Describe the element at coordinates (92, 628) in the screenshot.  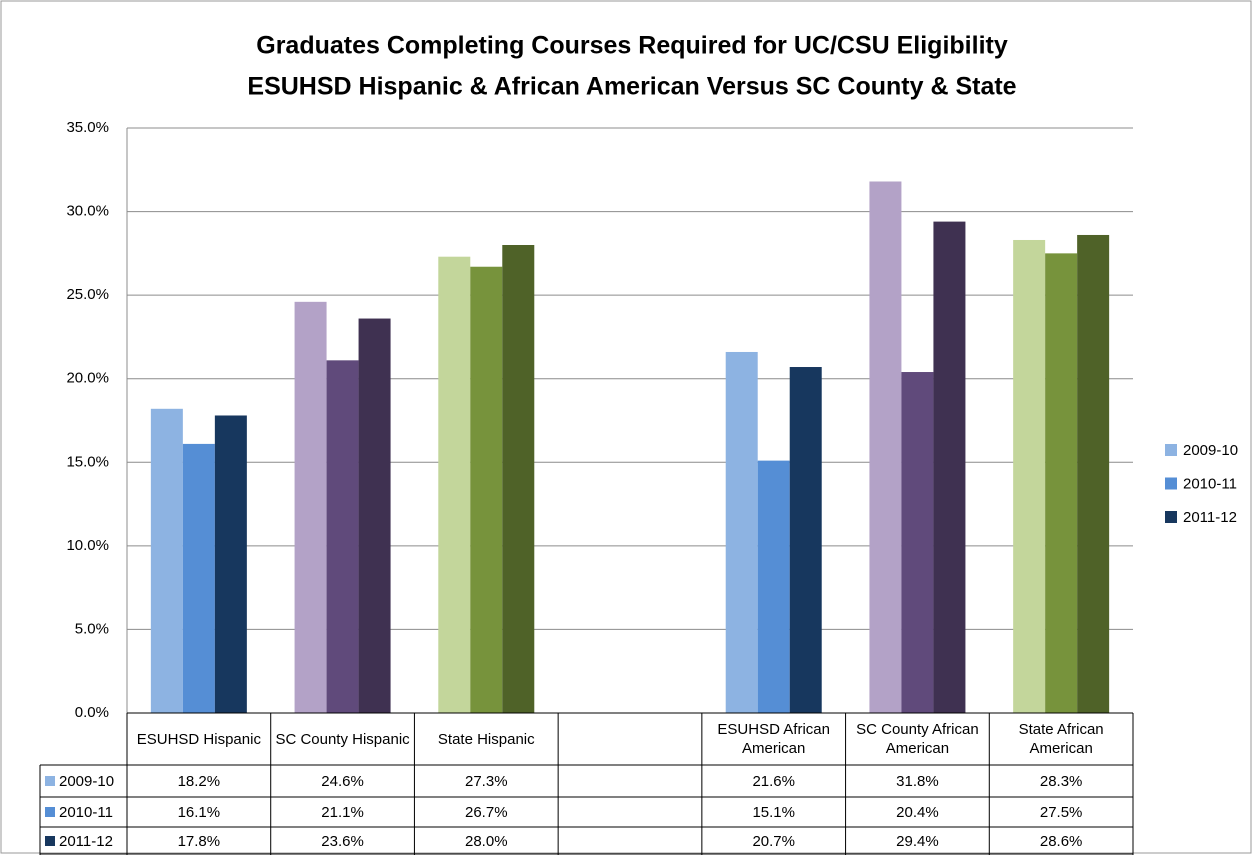
I see `y-tick-label: 5.0%` at that location.